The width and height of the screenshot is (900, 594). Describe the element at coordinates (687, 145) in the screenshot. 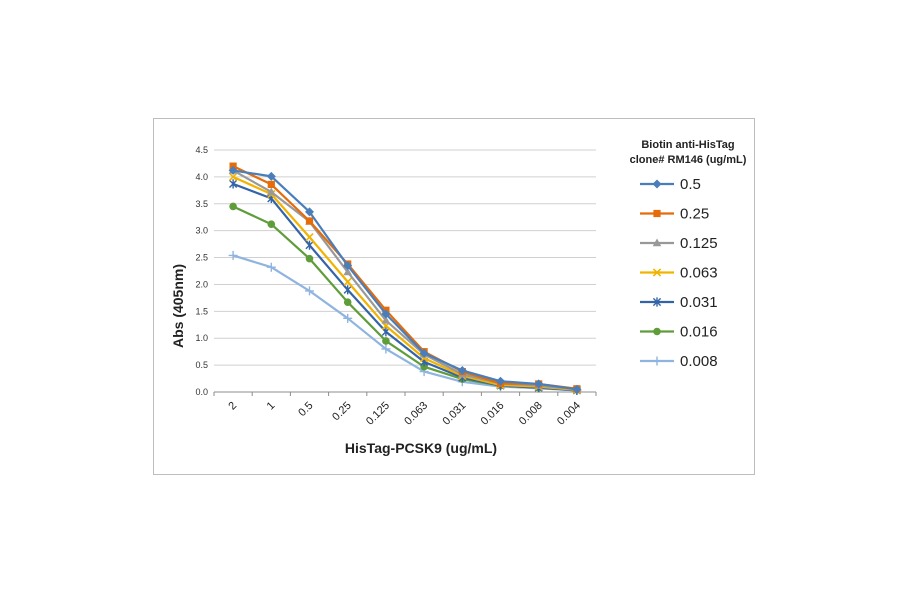

I see `legend-title-line1: Biotin anti-HisTag` at that location.